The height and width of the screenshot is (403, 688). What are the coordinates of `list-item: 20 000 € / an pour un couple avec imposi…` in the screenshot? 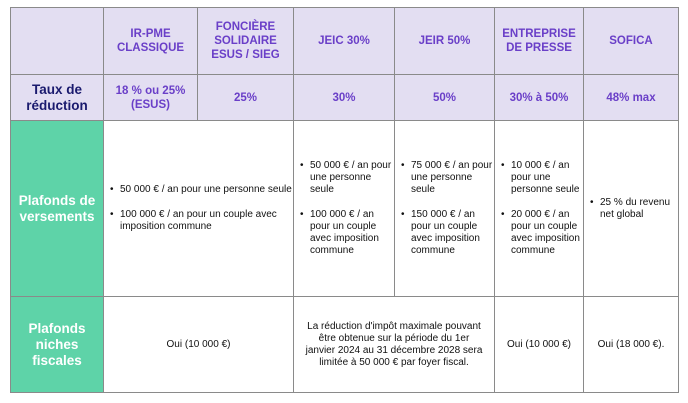 It's located at (542, 233).